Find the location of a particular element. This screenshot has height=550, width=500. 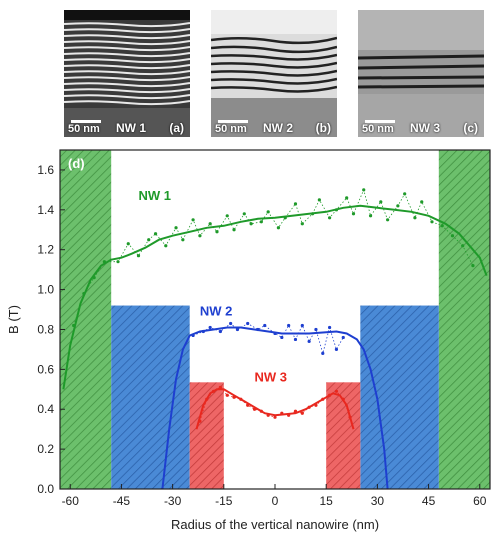

tem-image-nw1 is located at coordinates (127, 73).